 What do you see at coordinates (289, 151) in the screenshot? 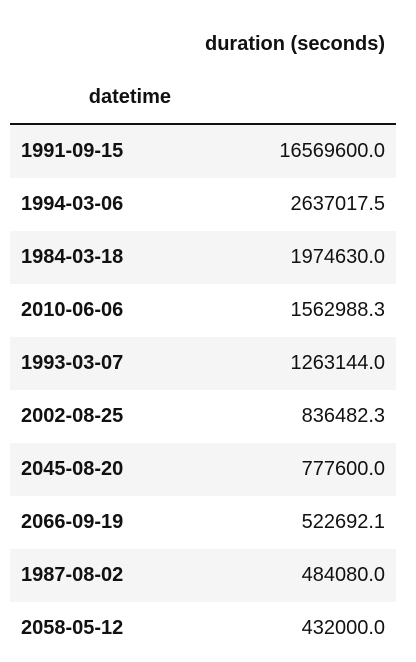
I see `cell-duration: 16569600.0` at bounding box center [289, 151].